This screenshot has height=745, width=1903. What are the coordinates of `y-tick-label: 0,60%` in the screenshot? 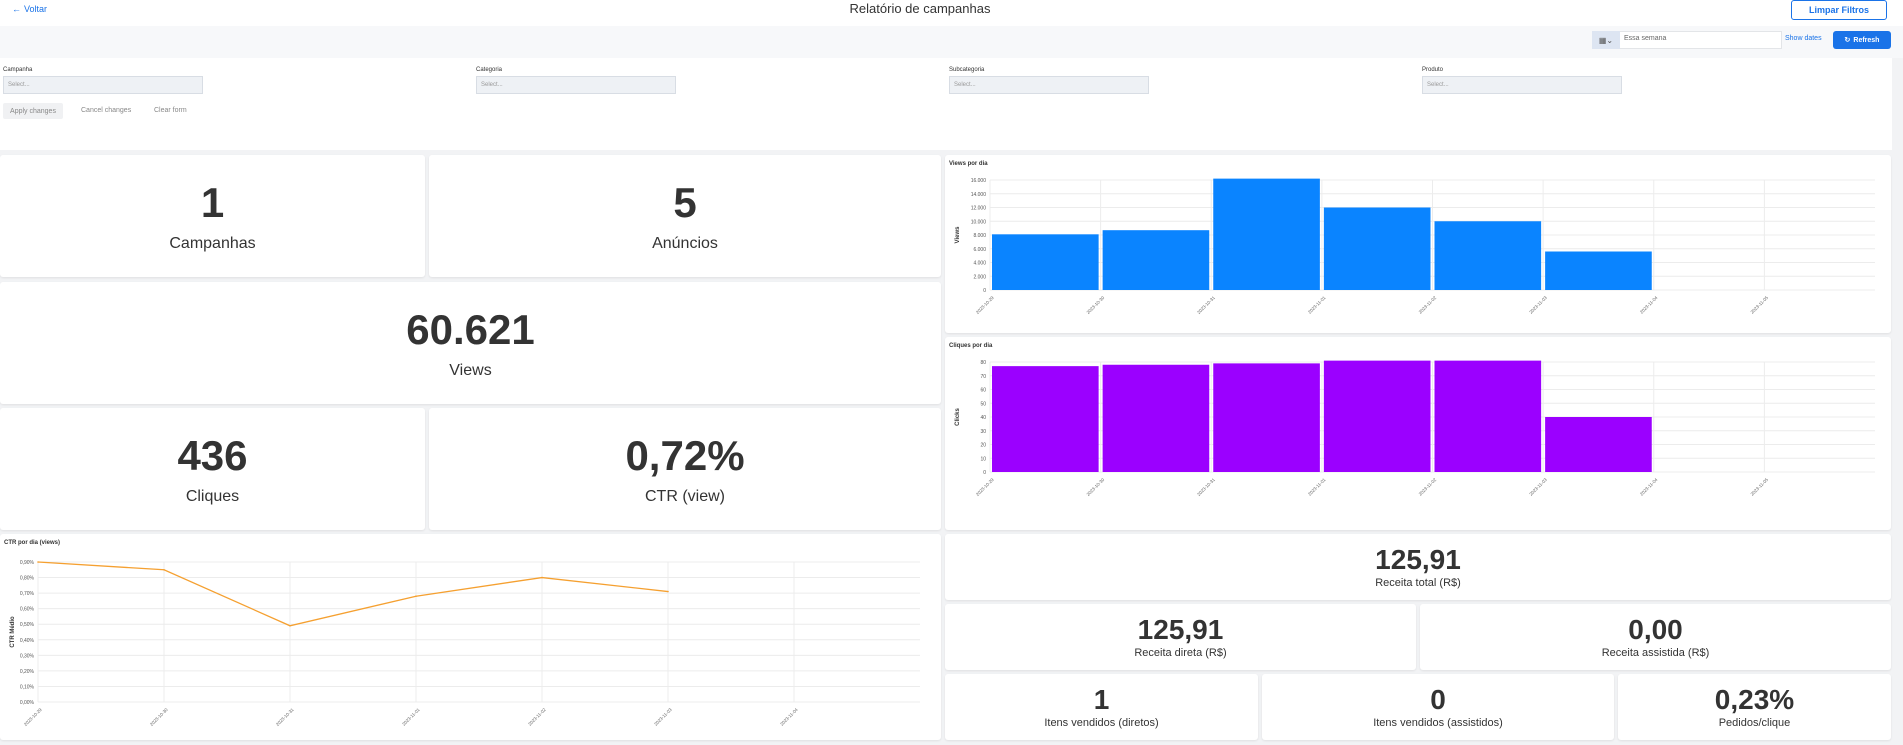 It's located at (27, 610).